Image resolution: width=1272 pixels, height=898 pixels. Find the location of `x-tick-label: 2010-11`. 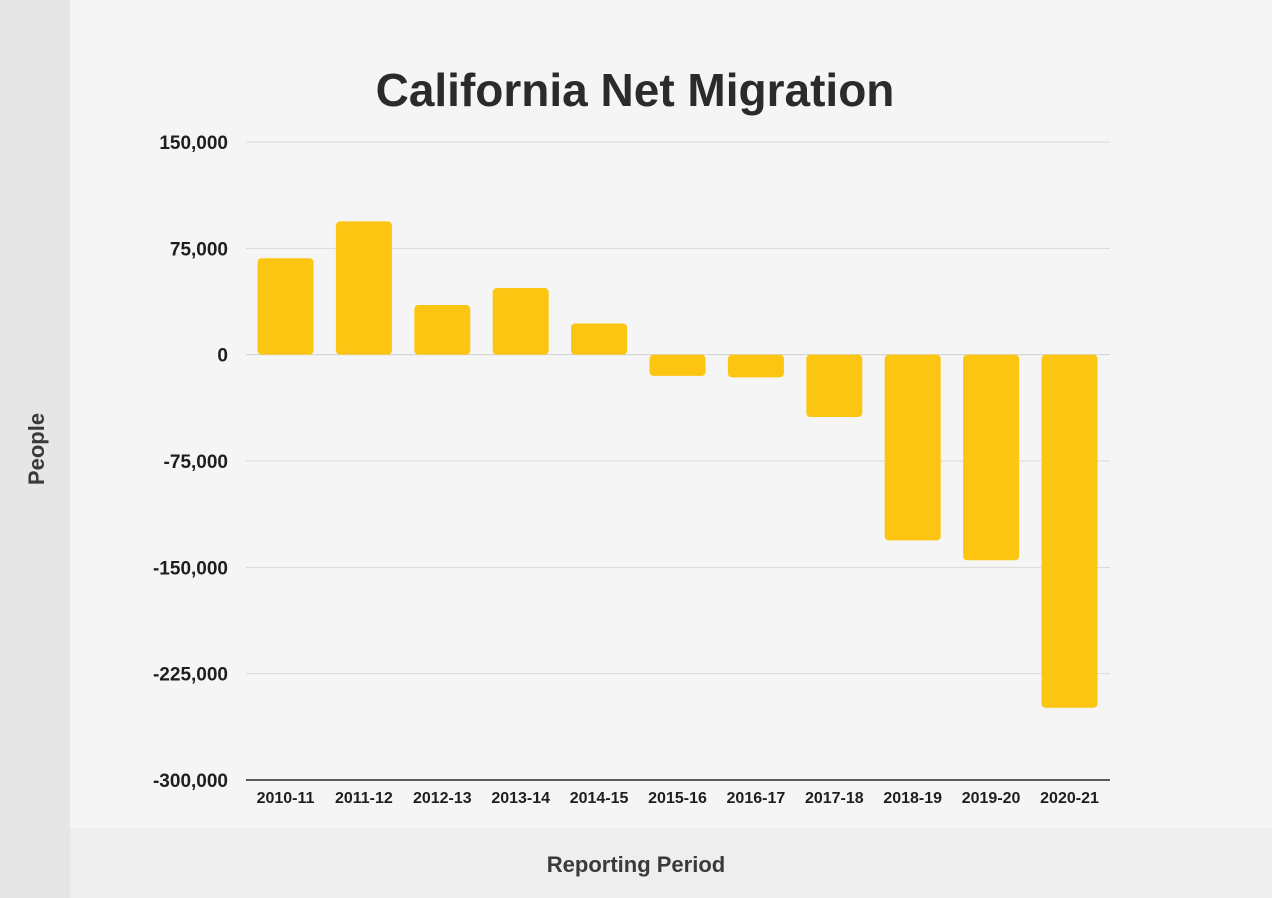

x-tick-label: 2010-11 is located at coordinates (286, 798).